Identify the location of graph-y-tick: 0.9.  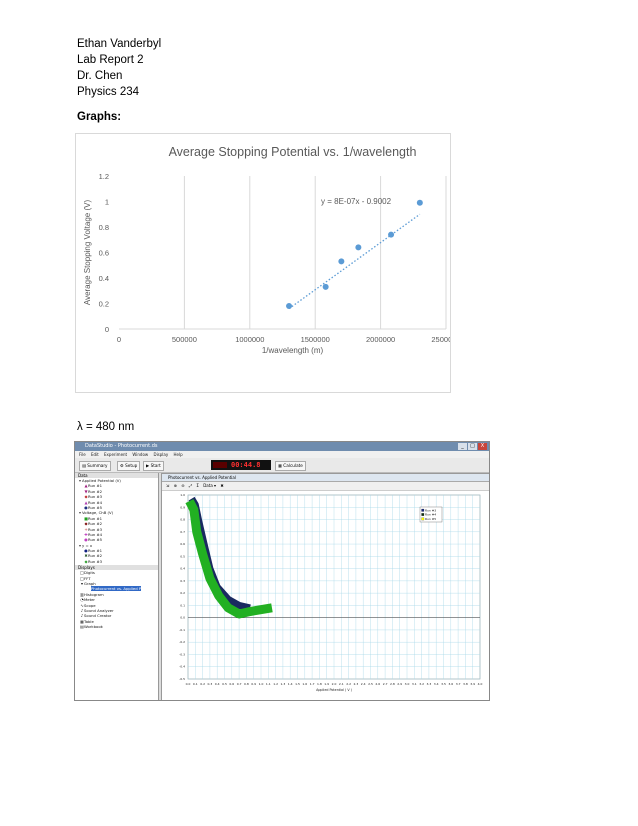
(182, 507).